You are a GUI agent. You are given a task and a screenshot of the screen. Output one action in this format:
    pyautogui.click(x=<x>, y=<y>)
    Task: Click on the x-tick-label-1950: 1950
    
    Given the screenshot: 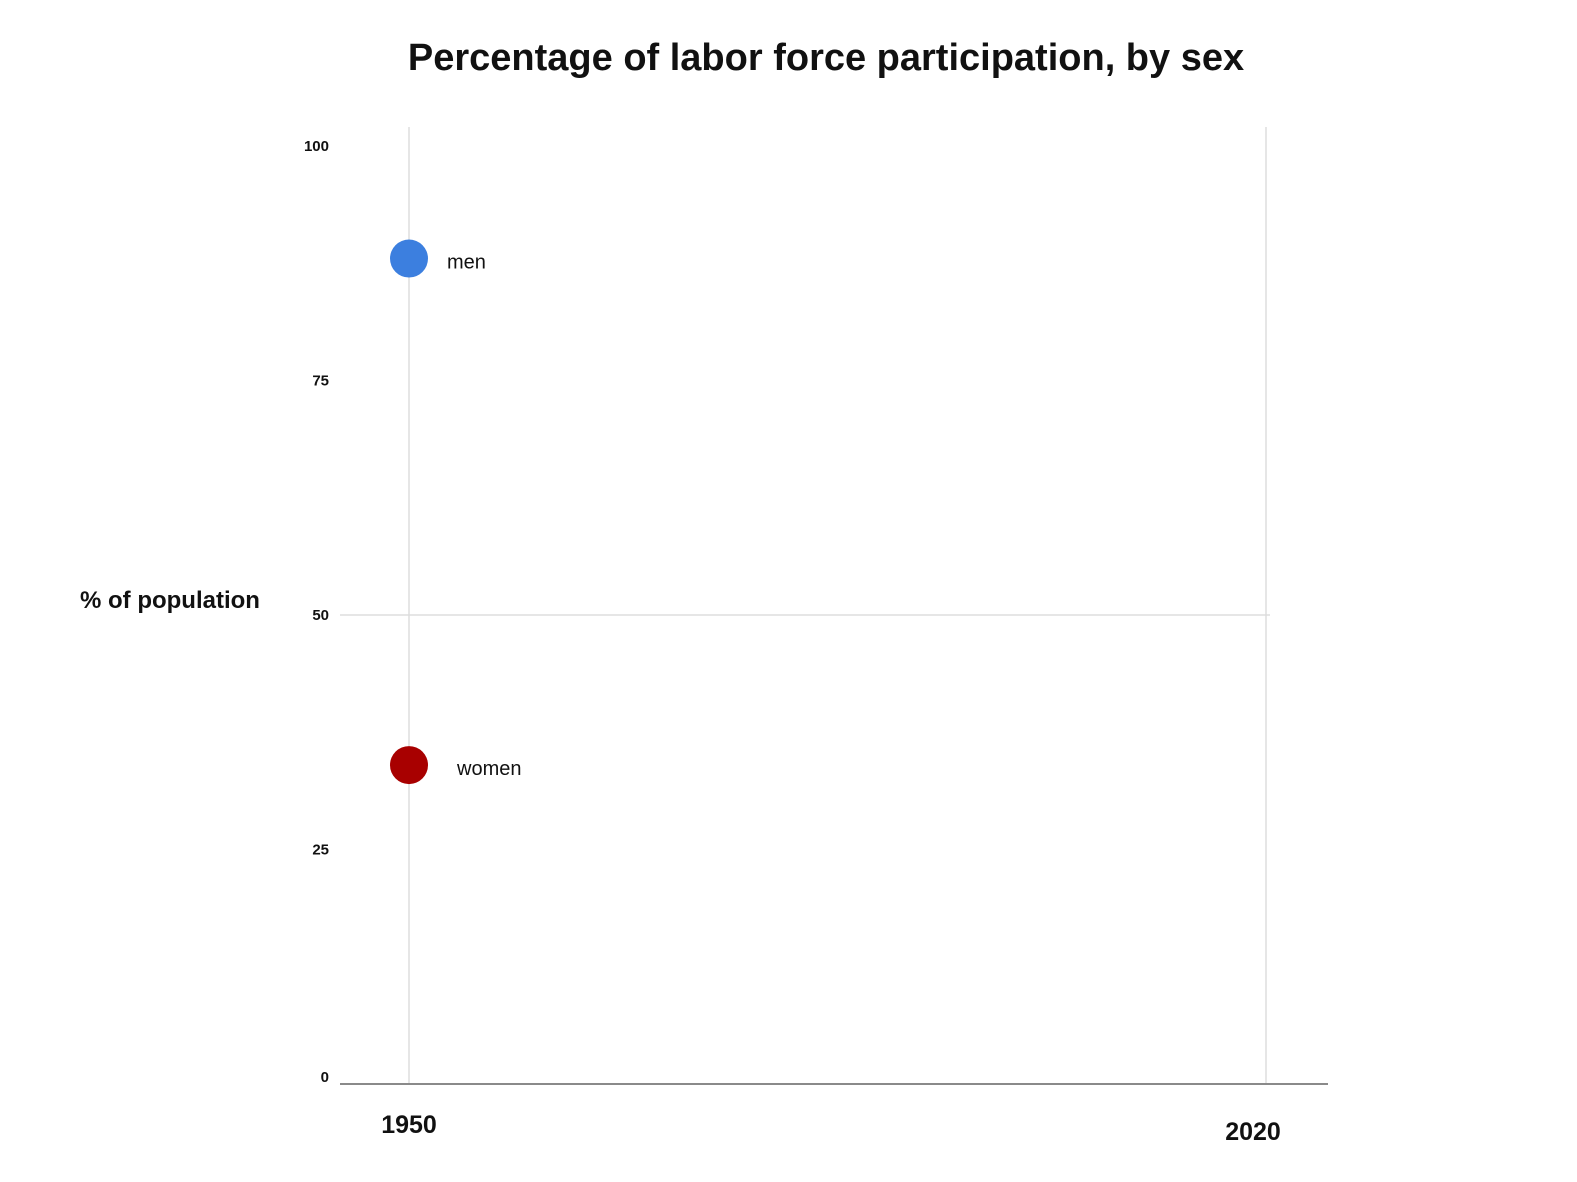 What is the action you would take?
    pyautogui.click(x=409, y=1125)
    